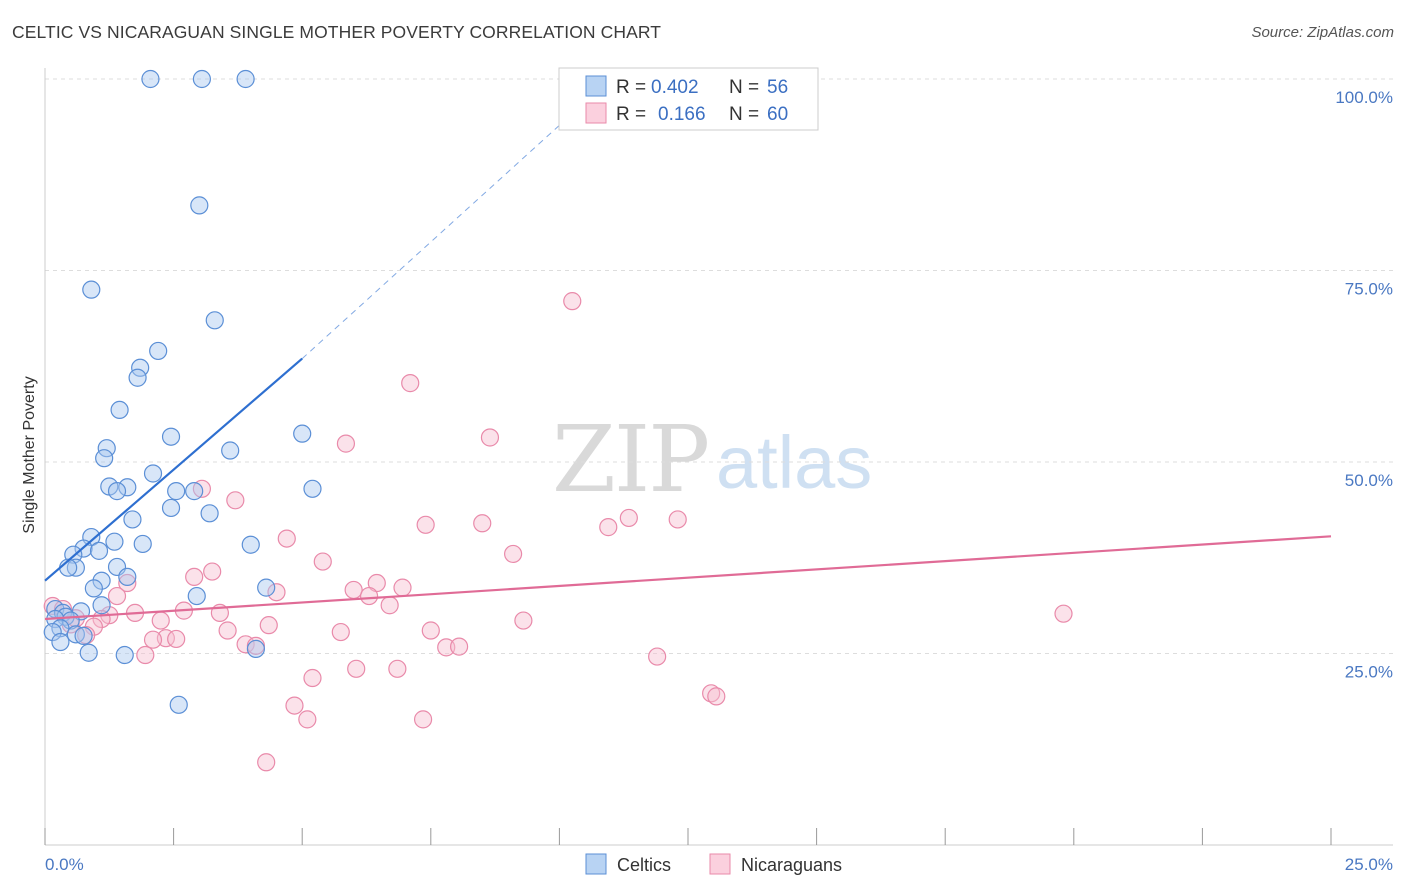  I want to click on x-tick-label-1: 25.0%, so click(1369, 864).